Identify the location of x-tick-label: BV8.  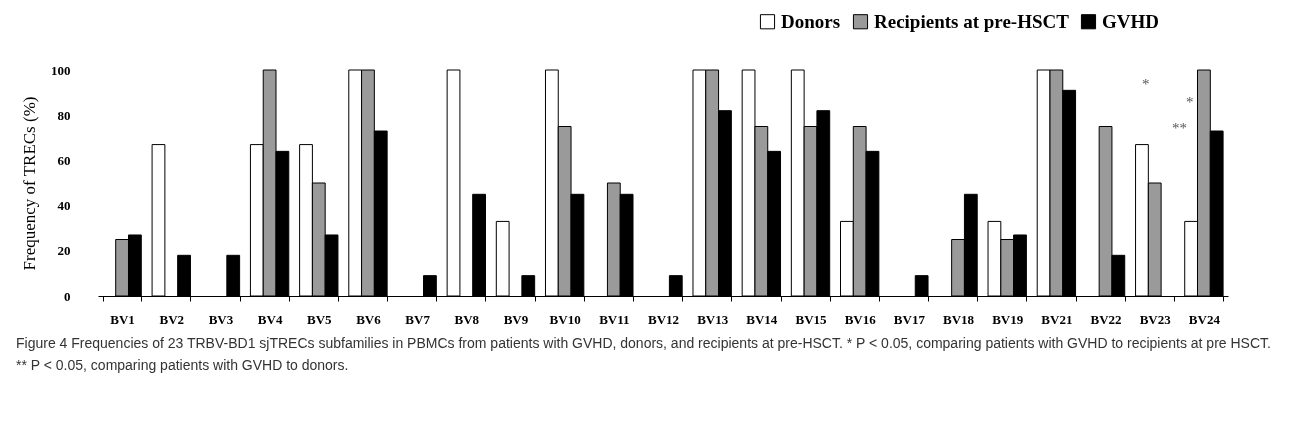
(467, 319).